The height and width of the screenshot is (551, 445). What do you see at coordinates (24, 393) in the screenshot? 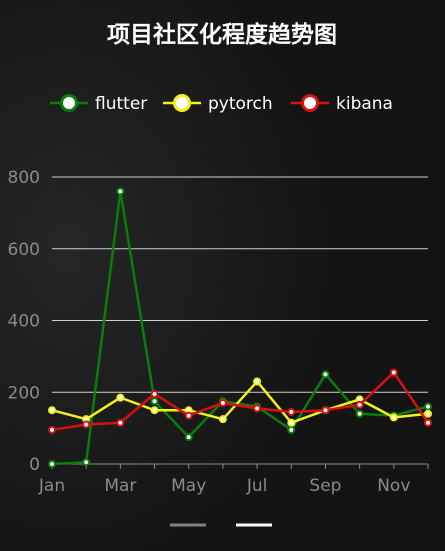
I see `y-tick-label: 200` at bounding box center [24, 393].